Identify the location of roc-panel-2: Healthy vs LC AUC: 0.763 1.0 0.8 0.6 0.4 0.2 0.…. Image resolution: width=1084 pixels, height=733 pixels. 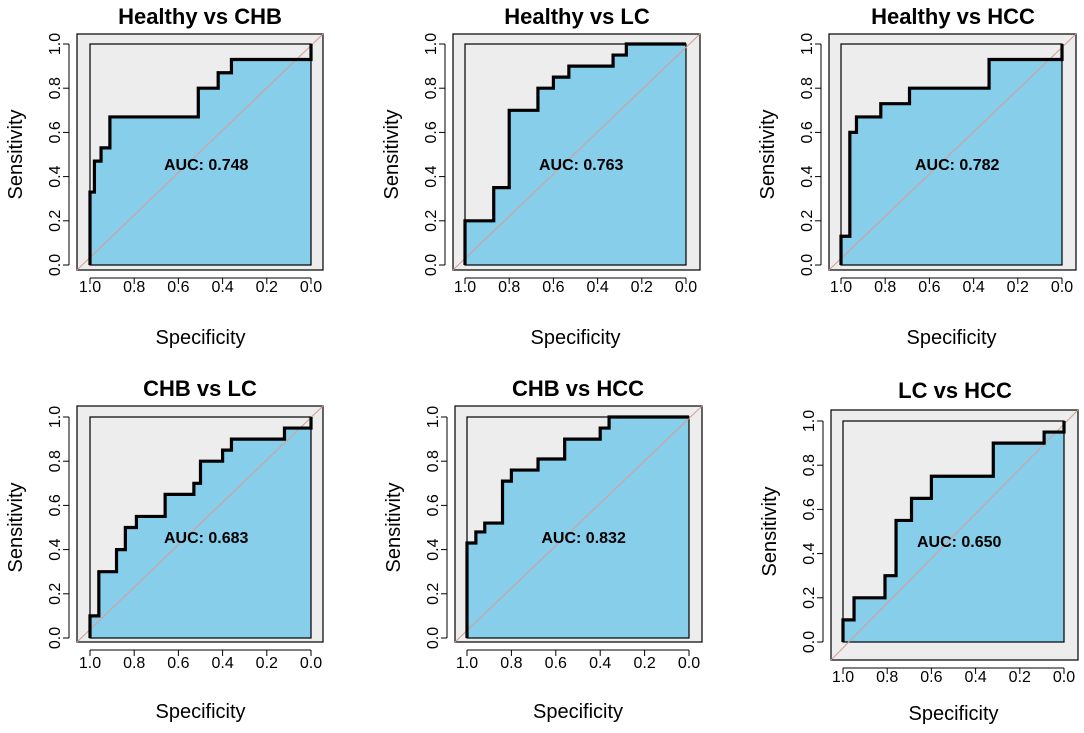
(541, 176).